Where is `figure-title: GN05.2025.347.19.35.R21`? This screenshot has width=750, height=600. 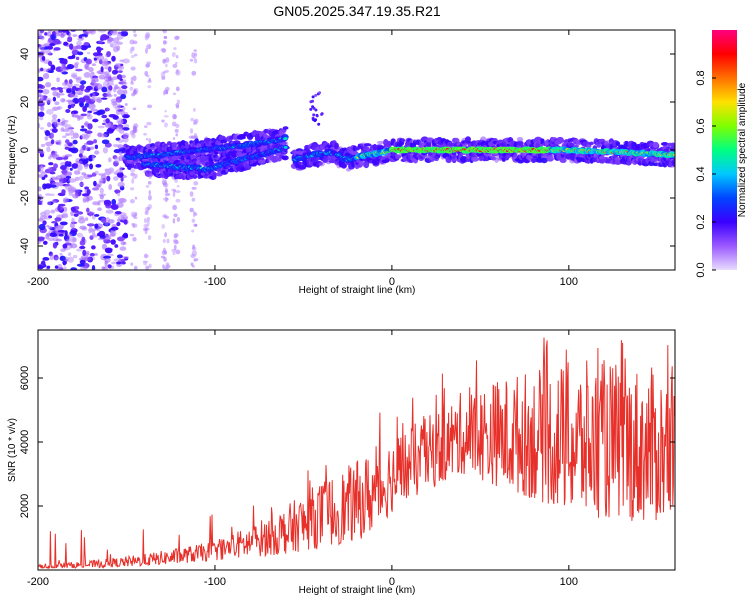
figure-title: GN05.2025.347.19.35.R21 is located at coordinates (357, 11).